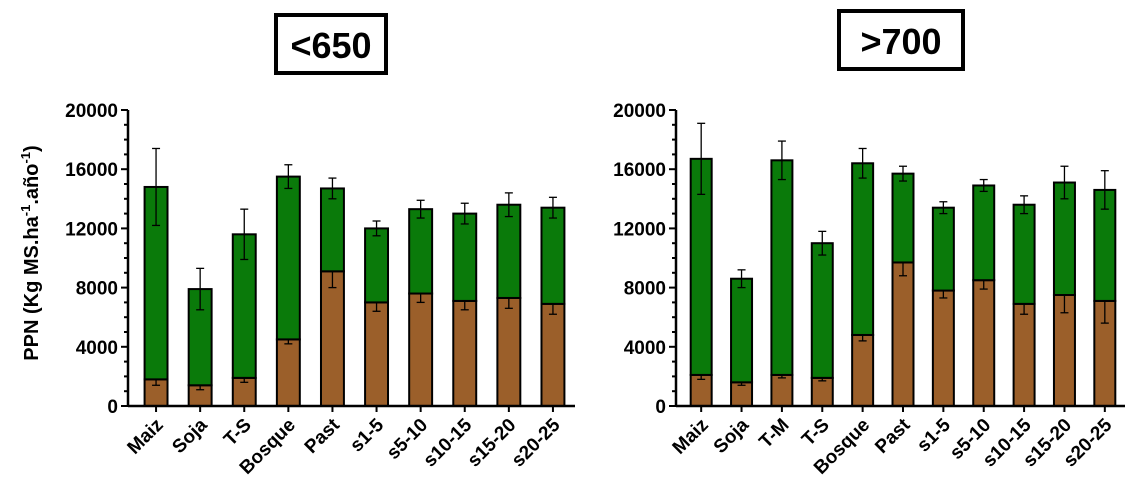 The image size is (1129, 488). What do you see at coordinates (774, 434) in the screenshot?
I see `x-tick-label: T-M` at bounding box center [774, 434].